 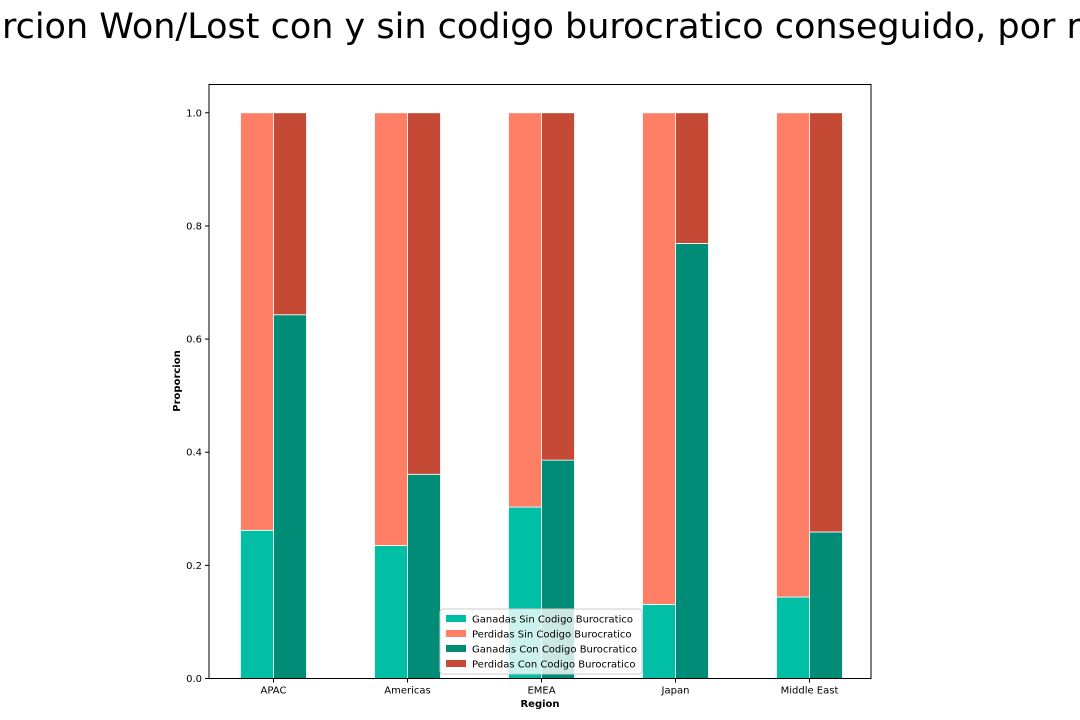 What do you see at coordinates (177, 380) in the screenshot?
I see `y-axis-label: Proporcion` at bounding box center [177, 380].